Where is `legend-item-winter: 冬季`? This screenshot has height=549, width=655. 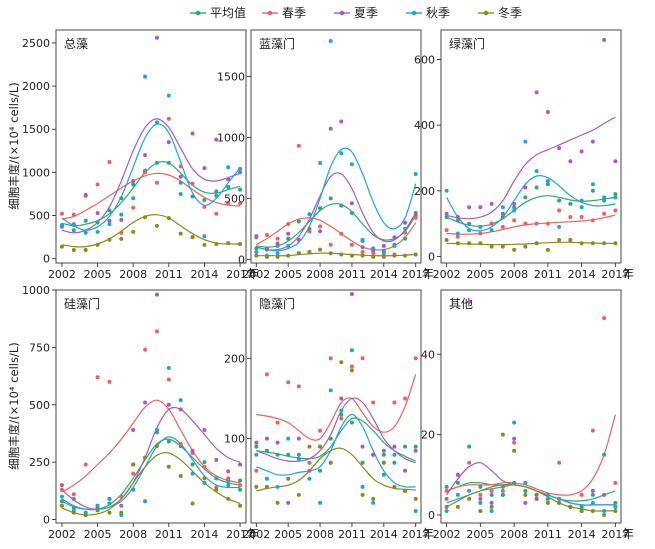 legend-item-winter: 冬季 is located at coordinates (500, 12).